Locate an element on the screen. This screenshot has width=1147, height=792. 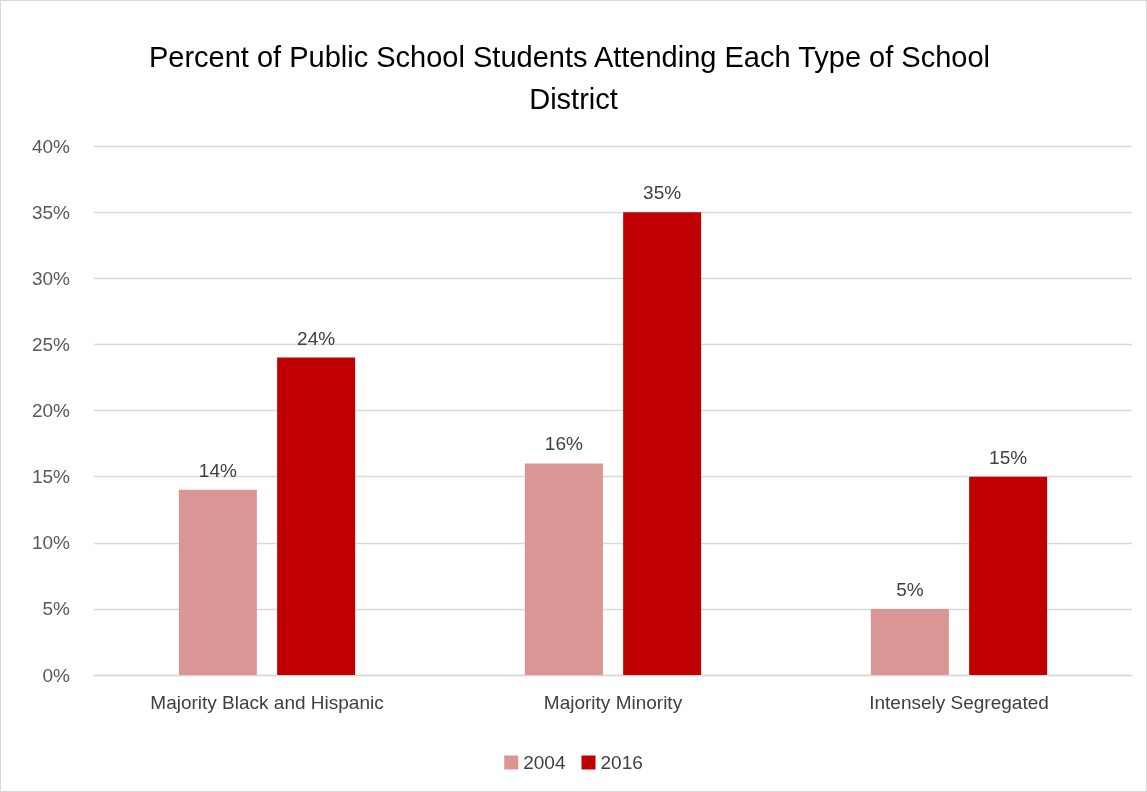
legend-label: 2004 is located at coordinates (544, 762).